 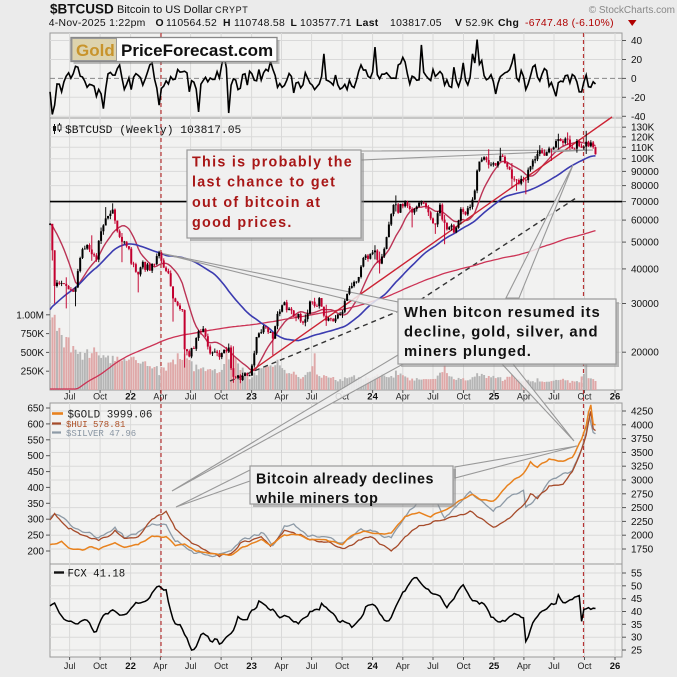 What do you see at coordinates (642, 453) in the screenshot?
I see `svg-text: 3500` at bounding box center [642, 453].